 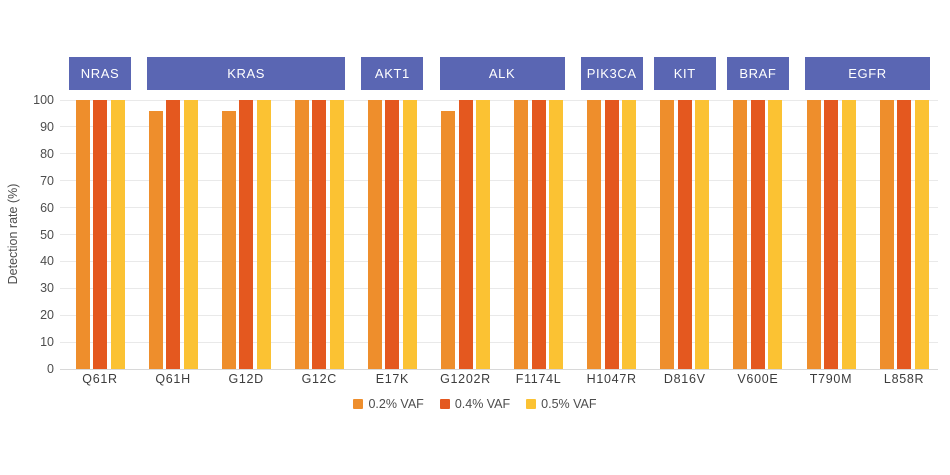 I want to click on x-tick-label-e17k: E17K, so click(x=392, y=379).